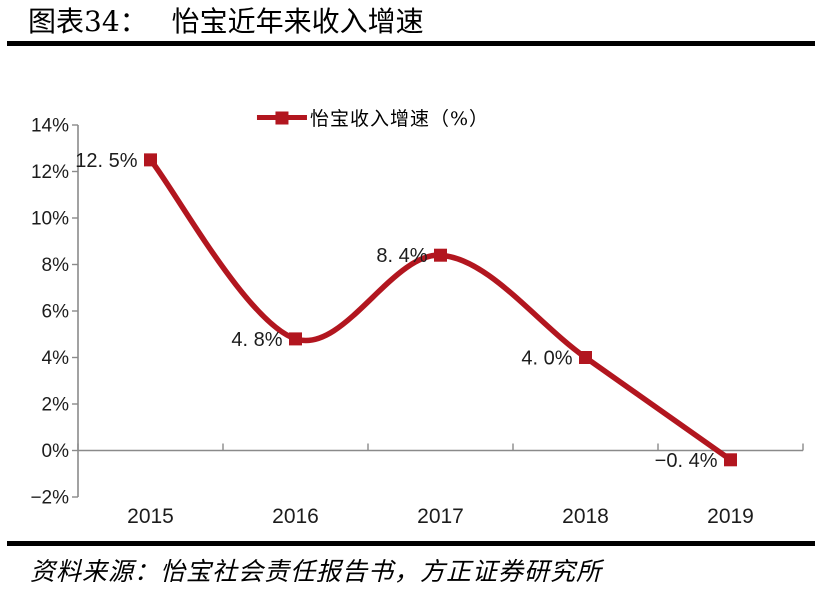 This screenshot has width=822, height=599. What do you see at coordinates (56, 358) in the screenshot?
I see `y-axis-tick-label: 4%` at bounding box center [56, 358].